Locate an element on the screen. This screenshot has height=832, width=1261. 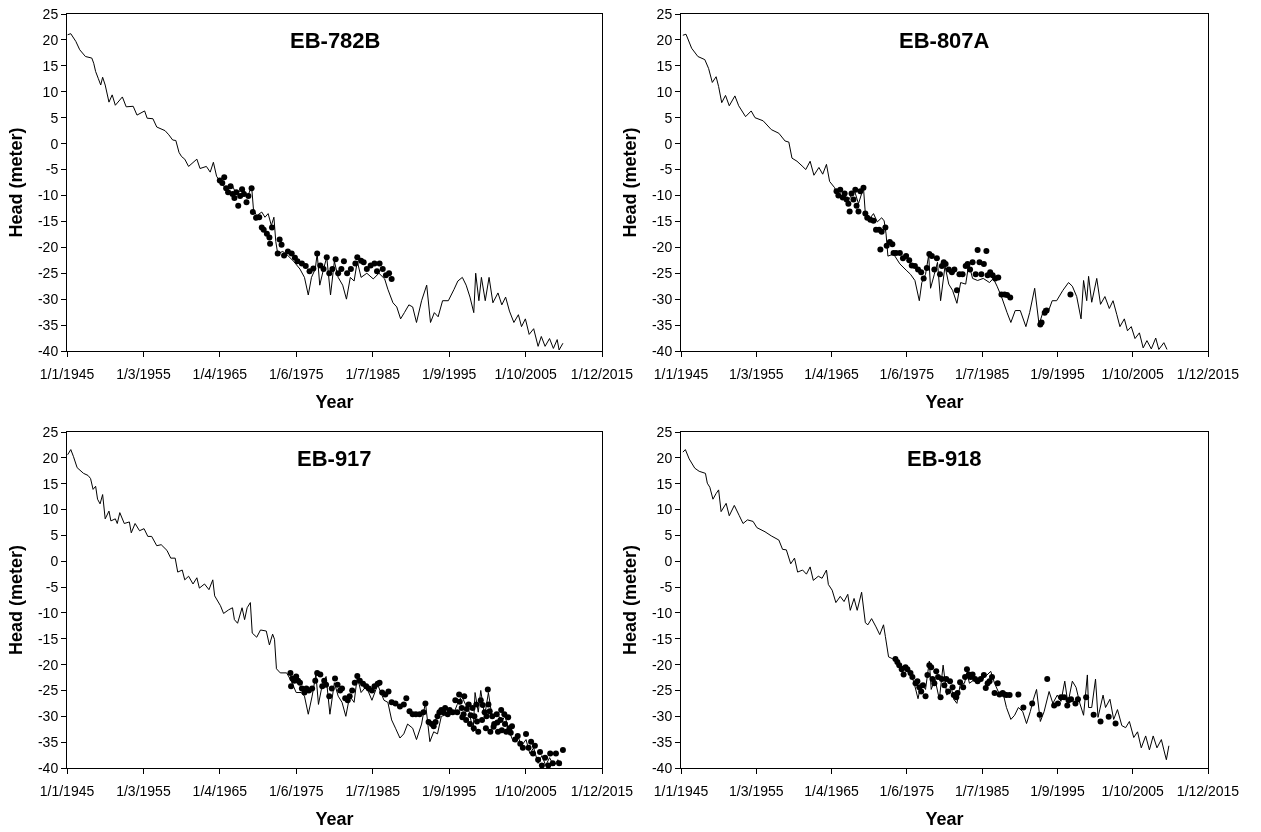
line-series is located at coordinates (926, 605).